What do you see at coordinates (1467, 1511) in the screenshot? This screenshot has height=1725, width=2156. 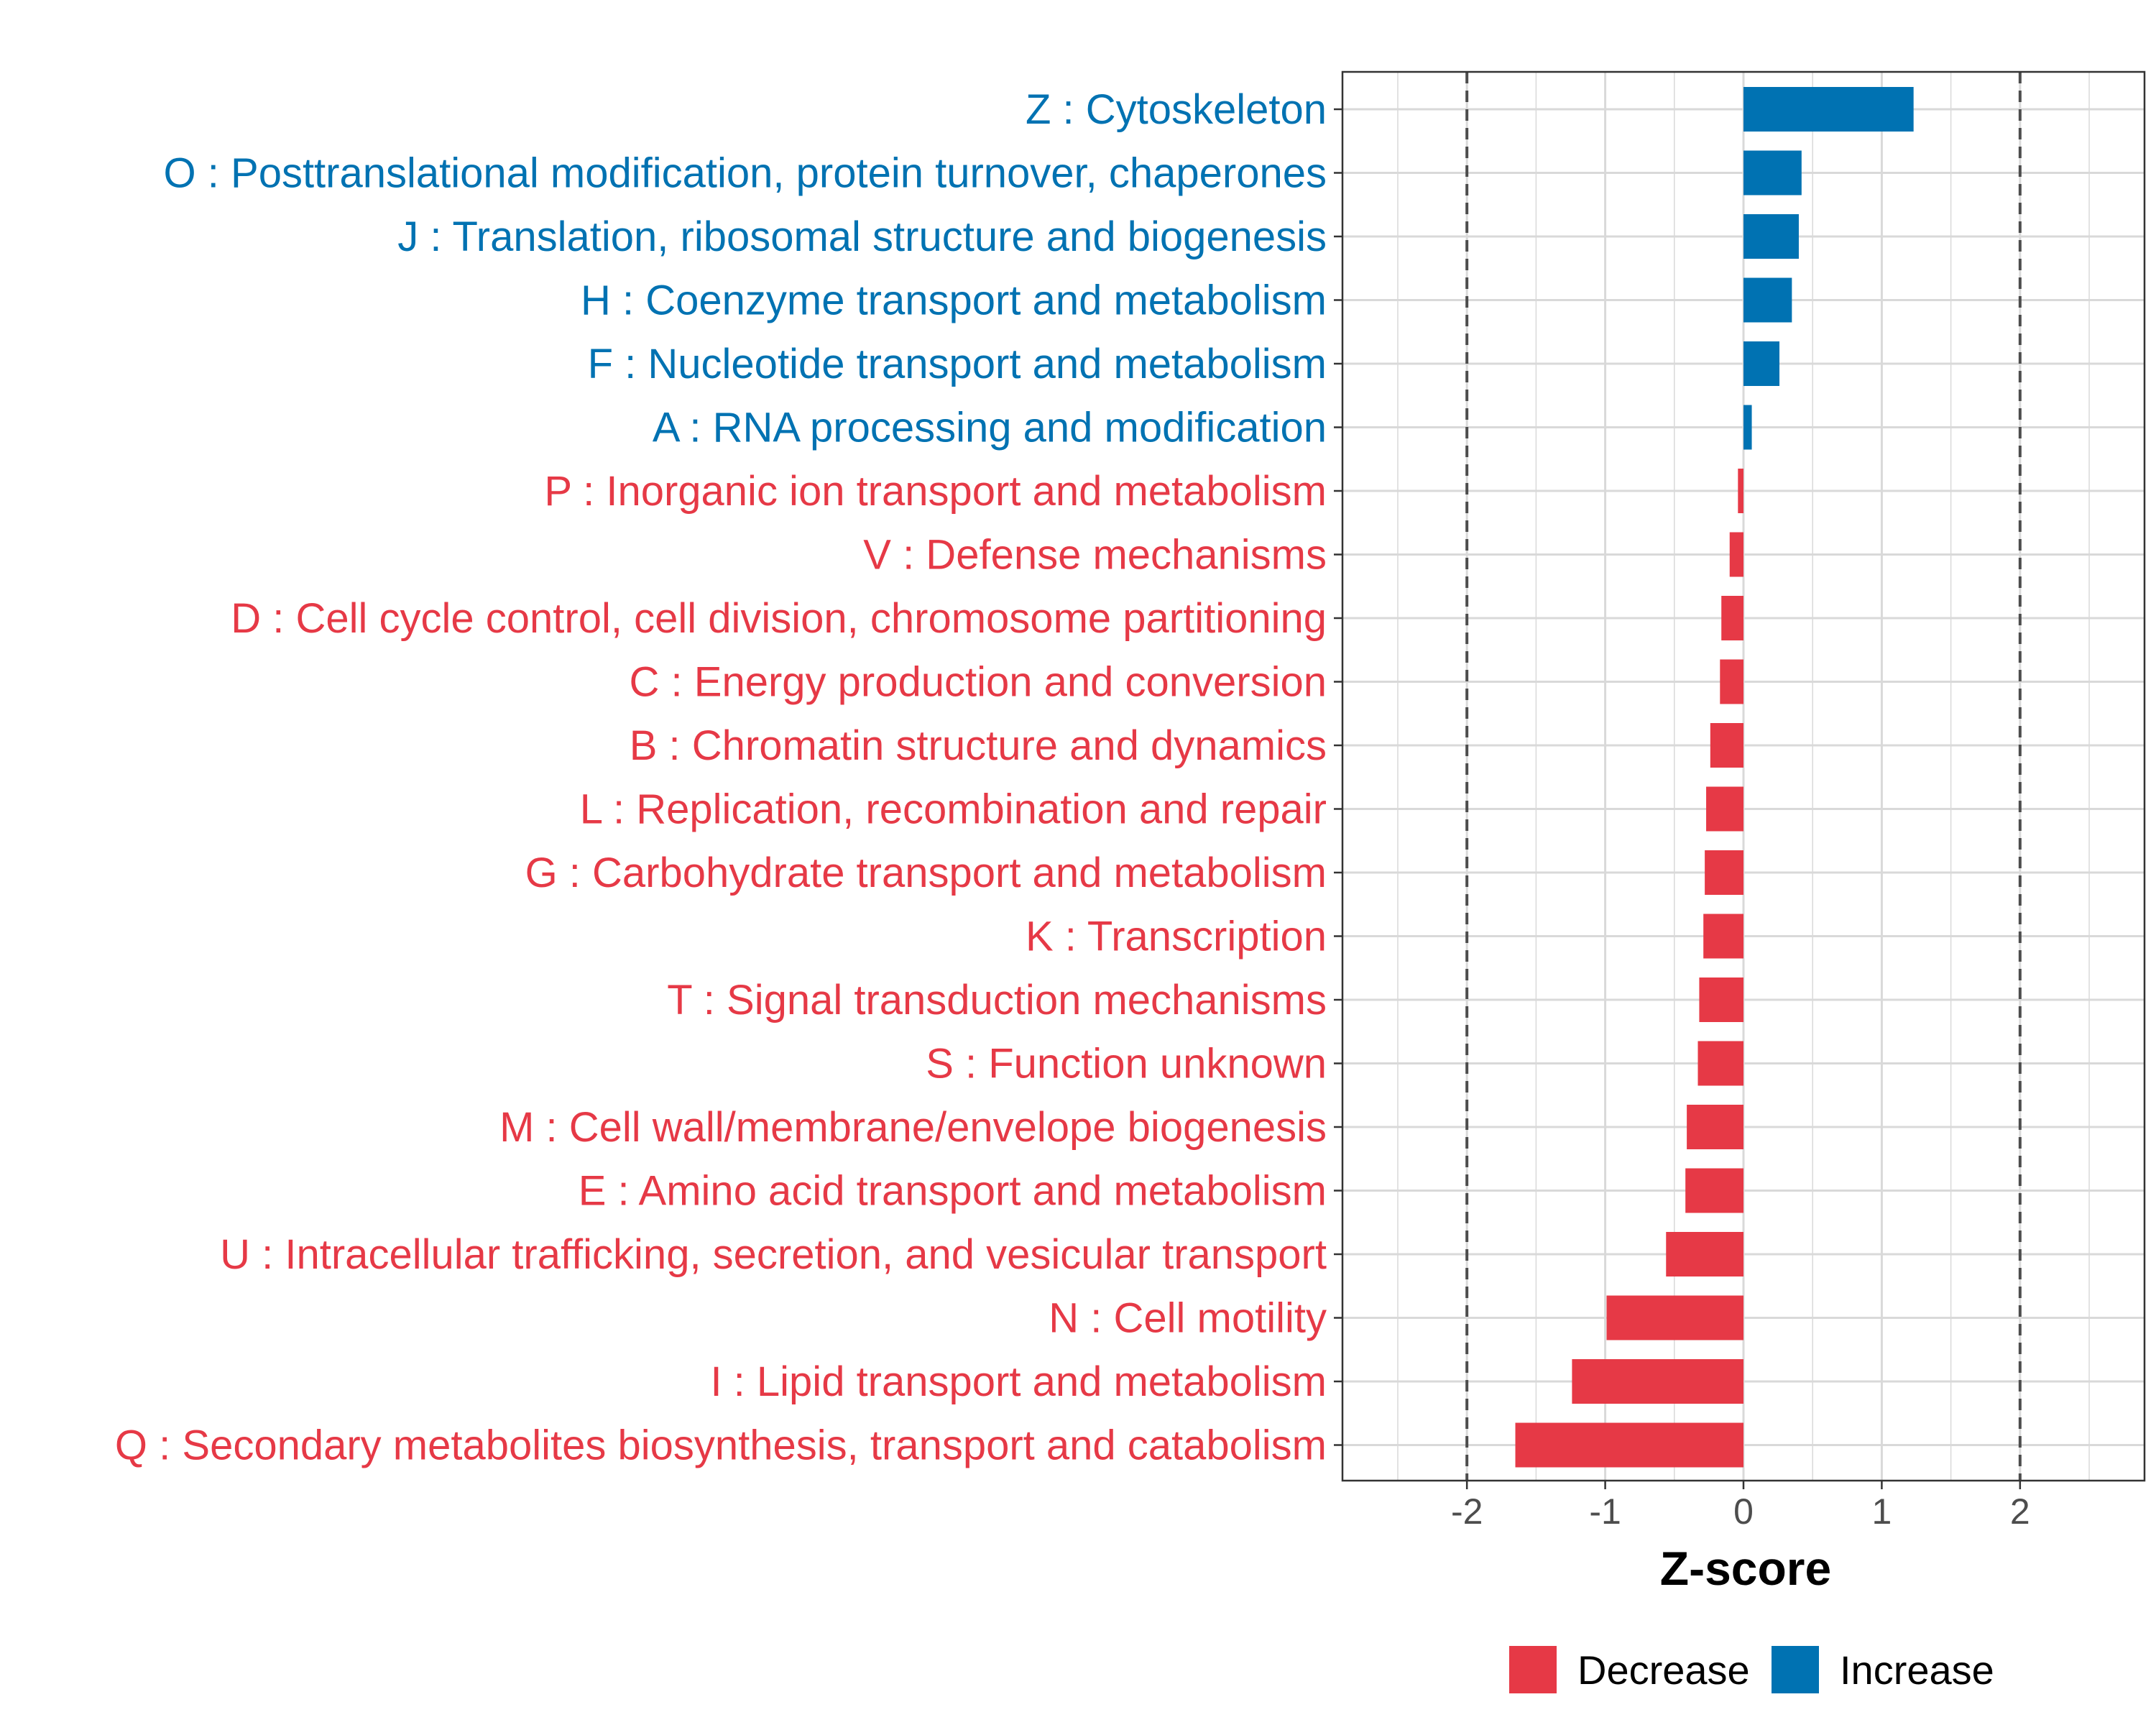 I see `x-tick-label: -2` at bounding box center [1467, 1511].